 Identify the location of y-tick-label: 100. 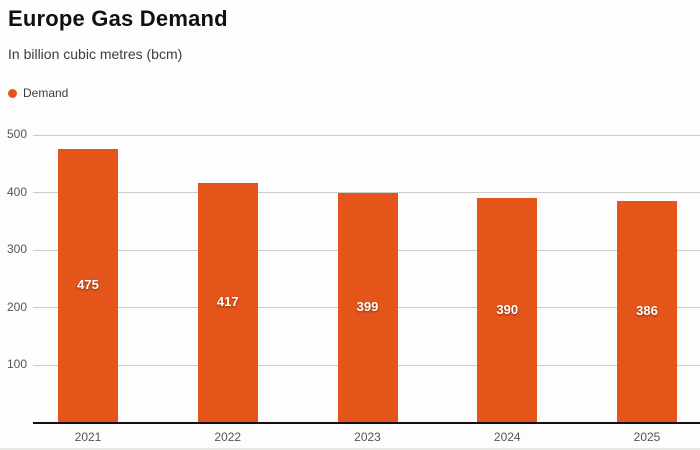
(16, 364).